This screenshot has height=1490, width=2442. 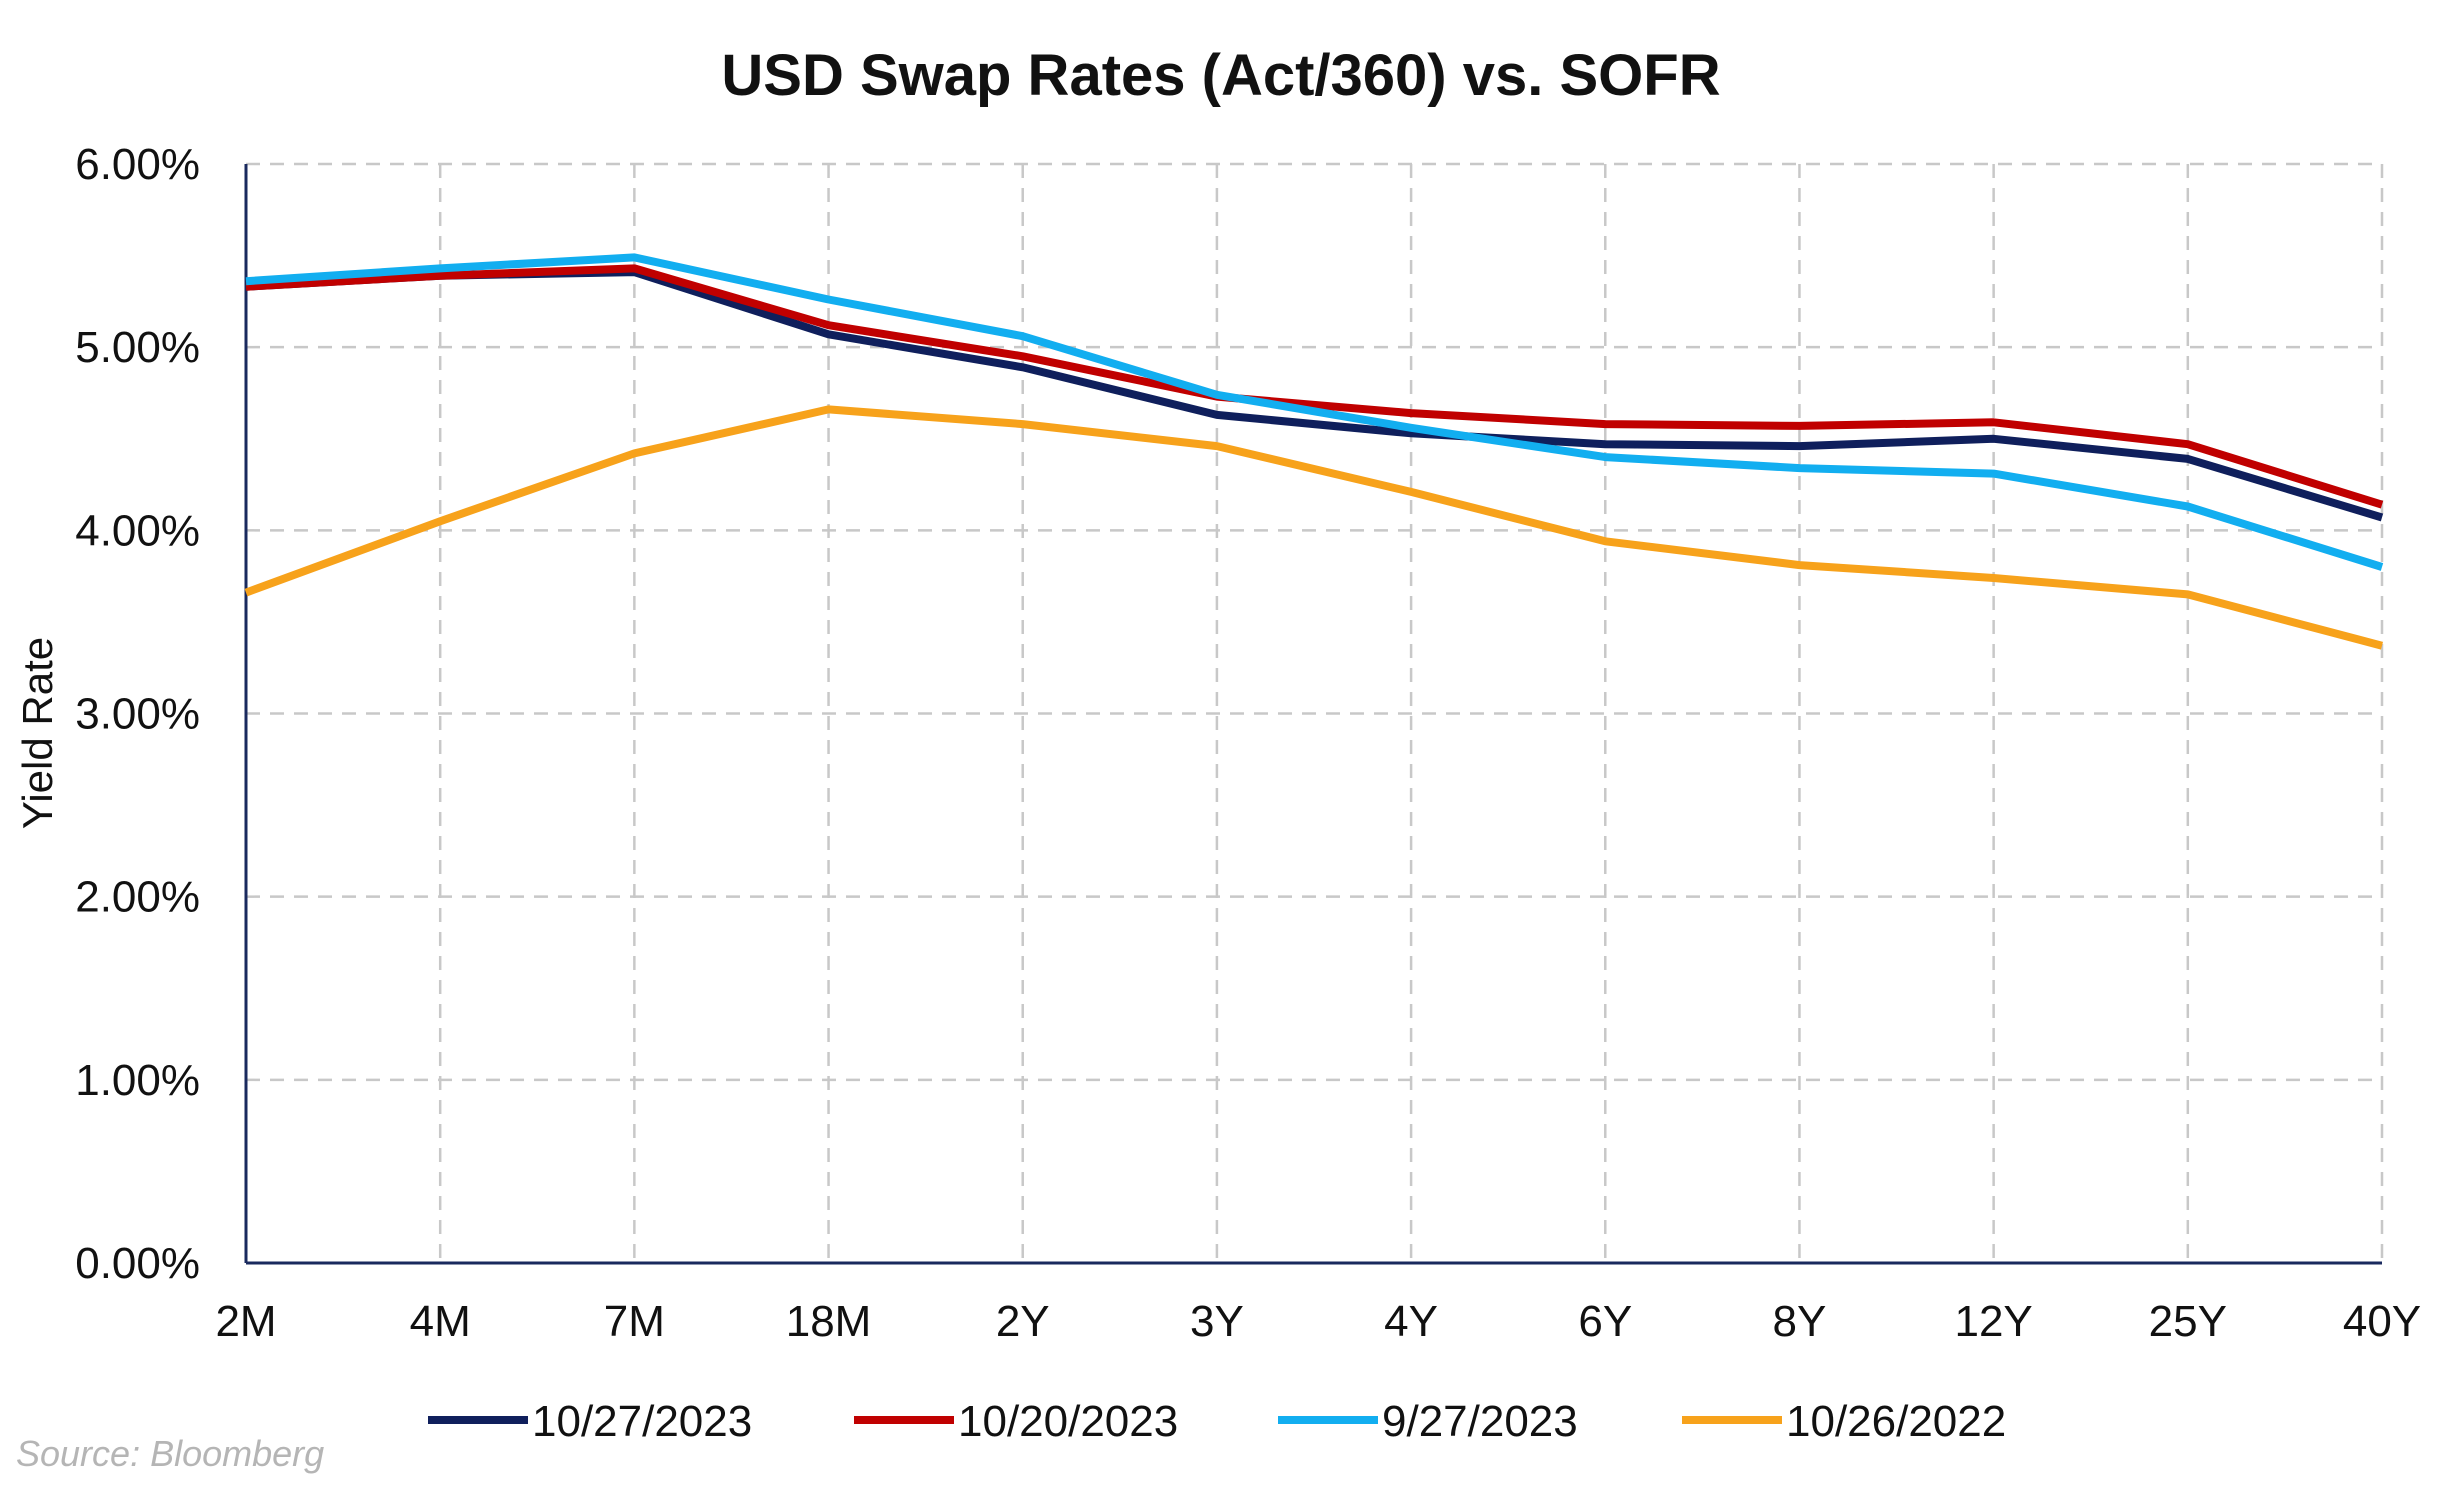 I want to click on x-tick-label: 18M, so click(x=829, y=1321).